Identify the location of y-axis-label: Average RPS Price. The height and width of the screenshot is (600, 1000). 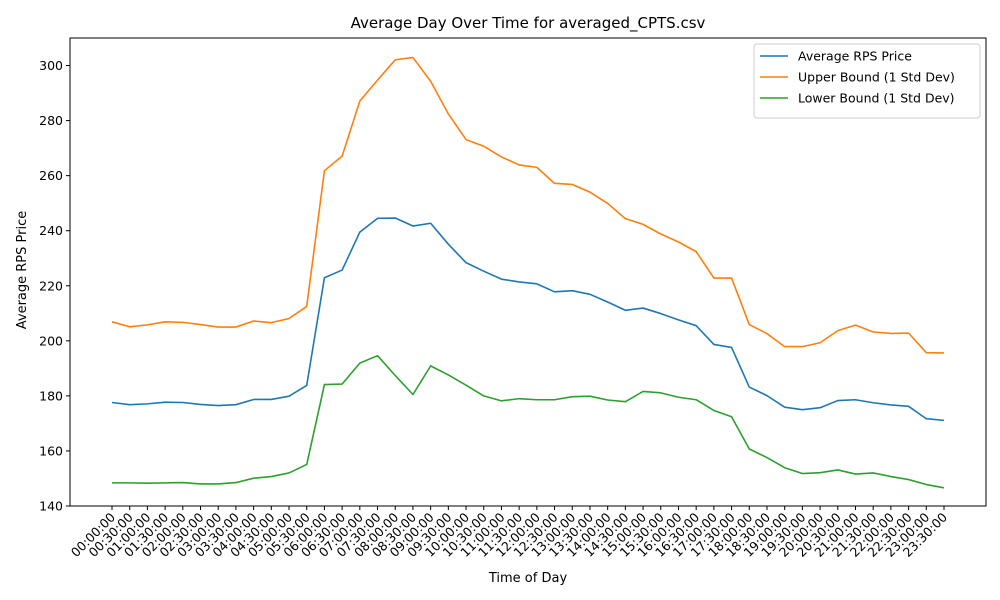
(22, 270).